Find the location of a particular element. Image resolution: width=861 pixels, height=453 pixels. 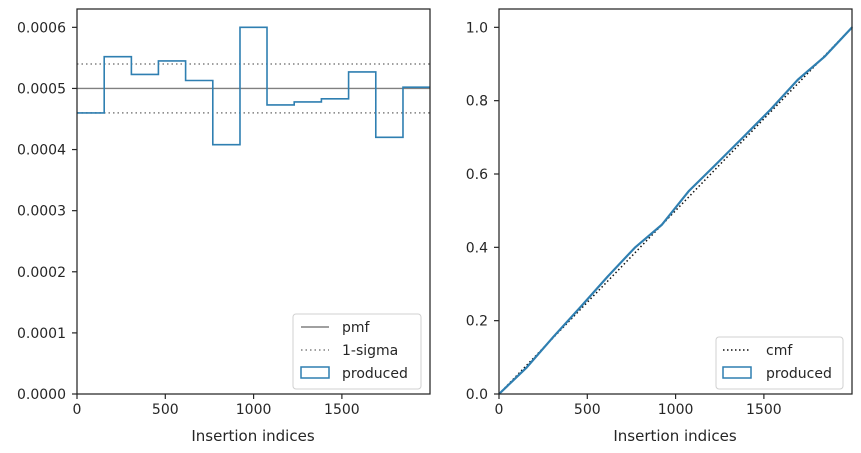

left-x-tick-label: 1500 is located at coordinates (342, 410).